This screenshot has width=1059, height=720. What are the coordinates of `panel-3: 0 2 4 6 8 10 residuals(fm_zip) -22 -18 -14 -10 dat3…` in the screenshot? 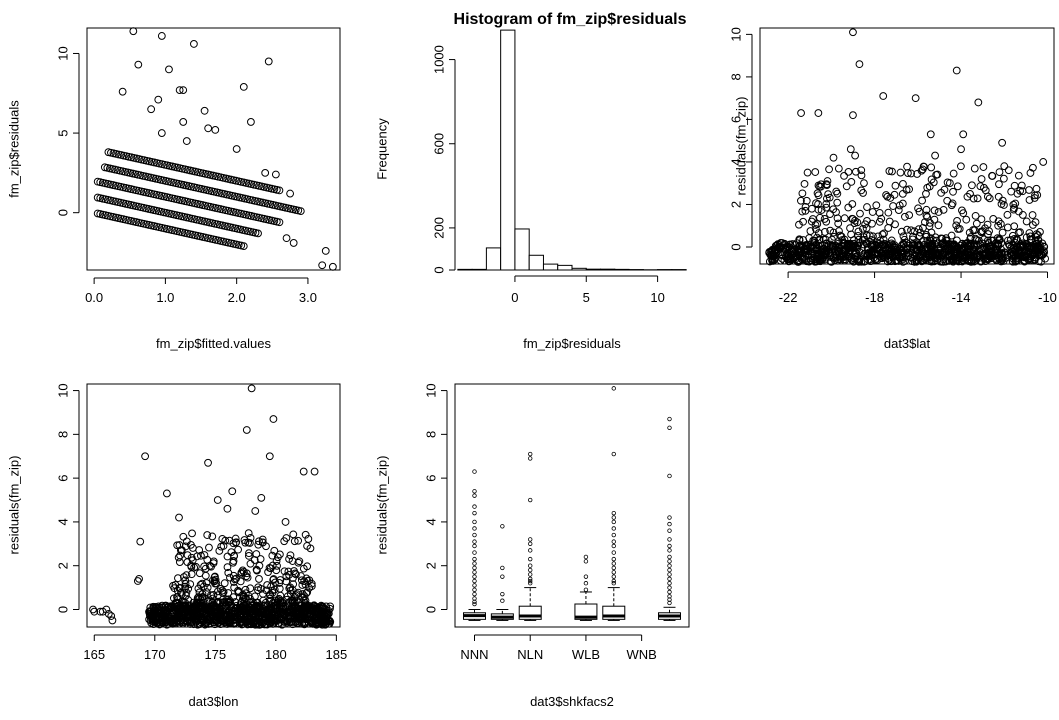 It's located at (892, 189).